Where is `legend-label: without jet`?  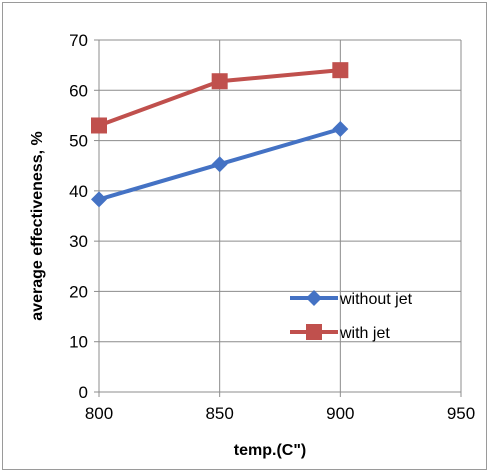 legend-label: without jet is located at coordinates (376, 299).